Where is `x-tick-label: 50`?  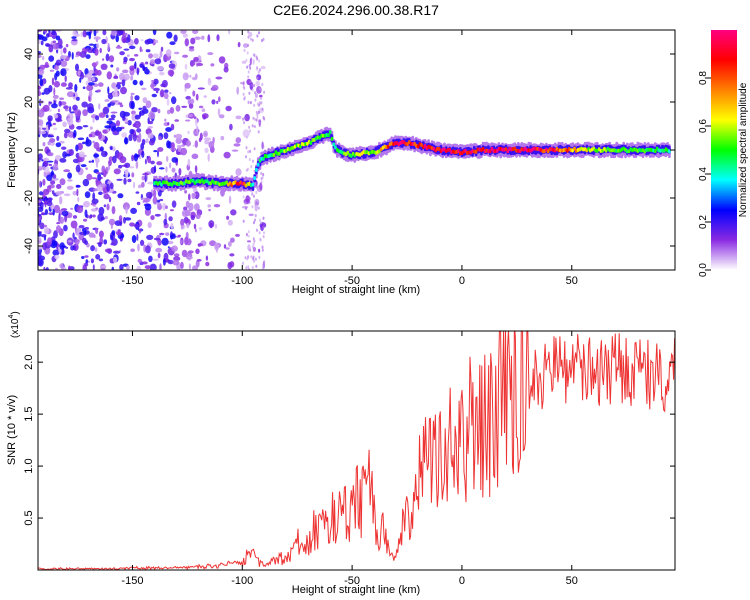 x-tick-label: 50 is located at coordinates (572, 581).